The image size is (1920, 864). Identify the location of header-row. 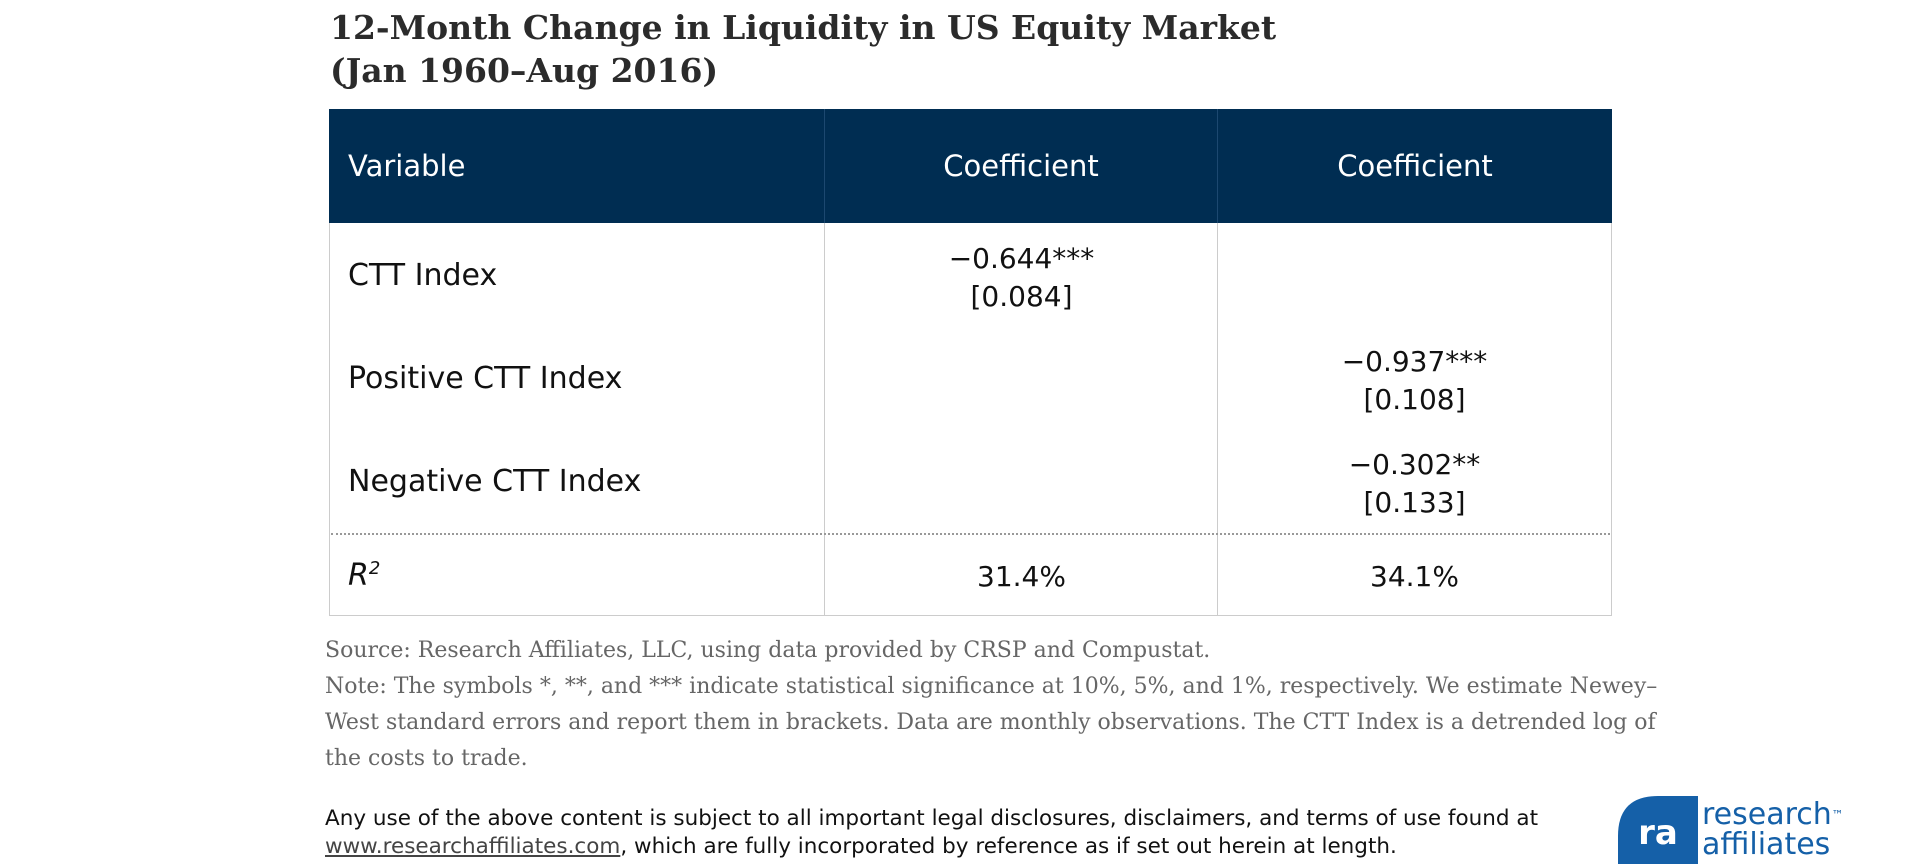
(970, 166).